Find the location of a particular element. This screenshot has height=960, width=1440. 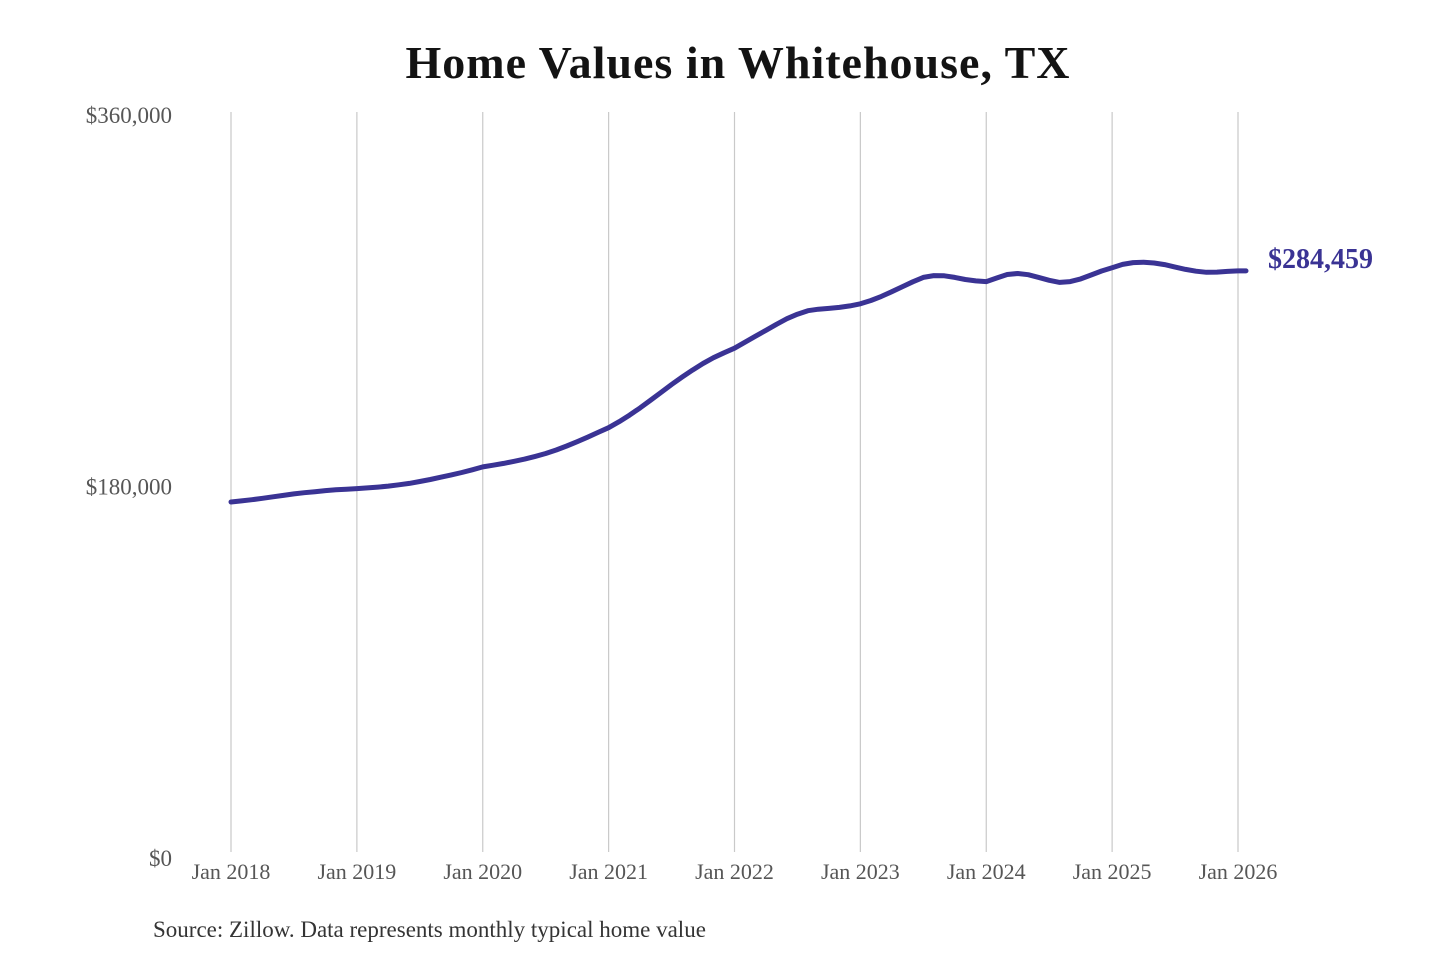

latest-value-annotation: $284,459 is located at coordinates (1320, 259).